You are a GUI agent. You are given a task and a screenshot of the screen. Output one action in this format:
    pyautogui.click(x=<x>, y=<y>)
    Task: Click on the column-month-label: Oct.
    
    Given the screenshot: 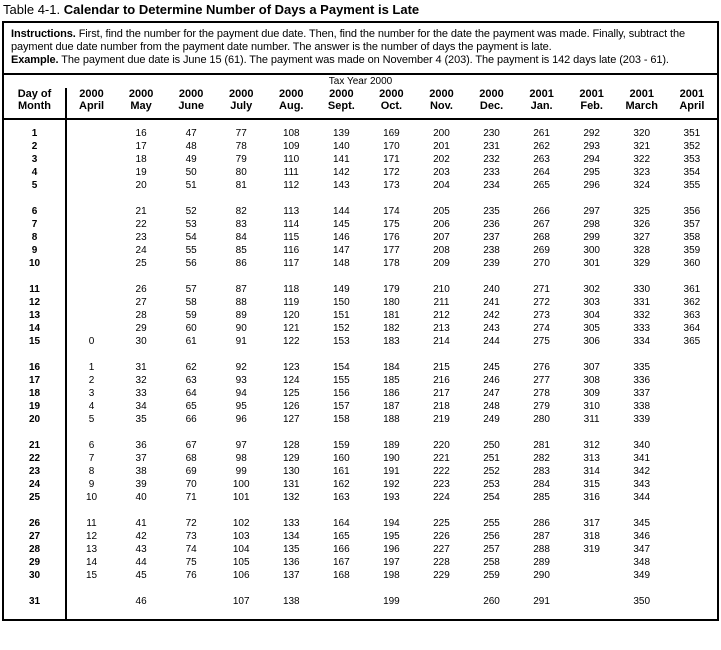 What is the action you would take?
    pyautogui.click(x=391, y=106)
    